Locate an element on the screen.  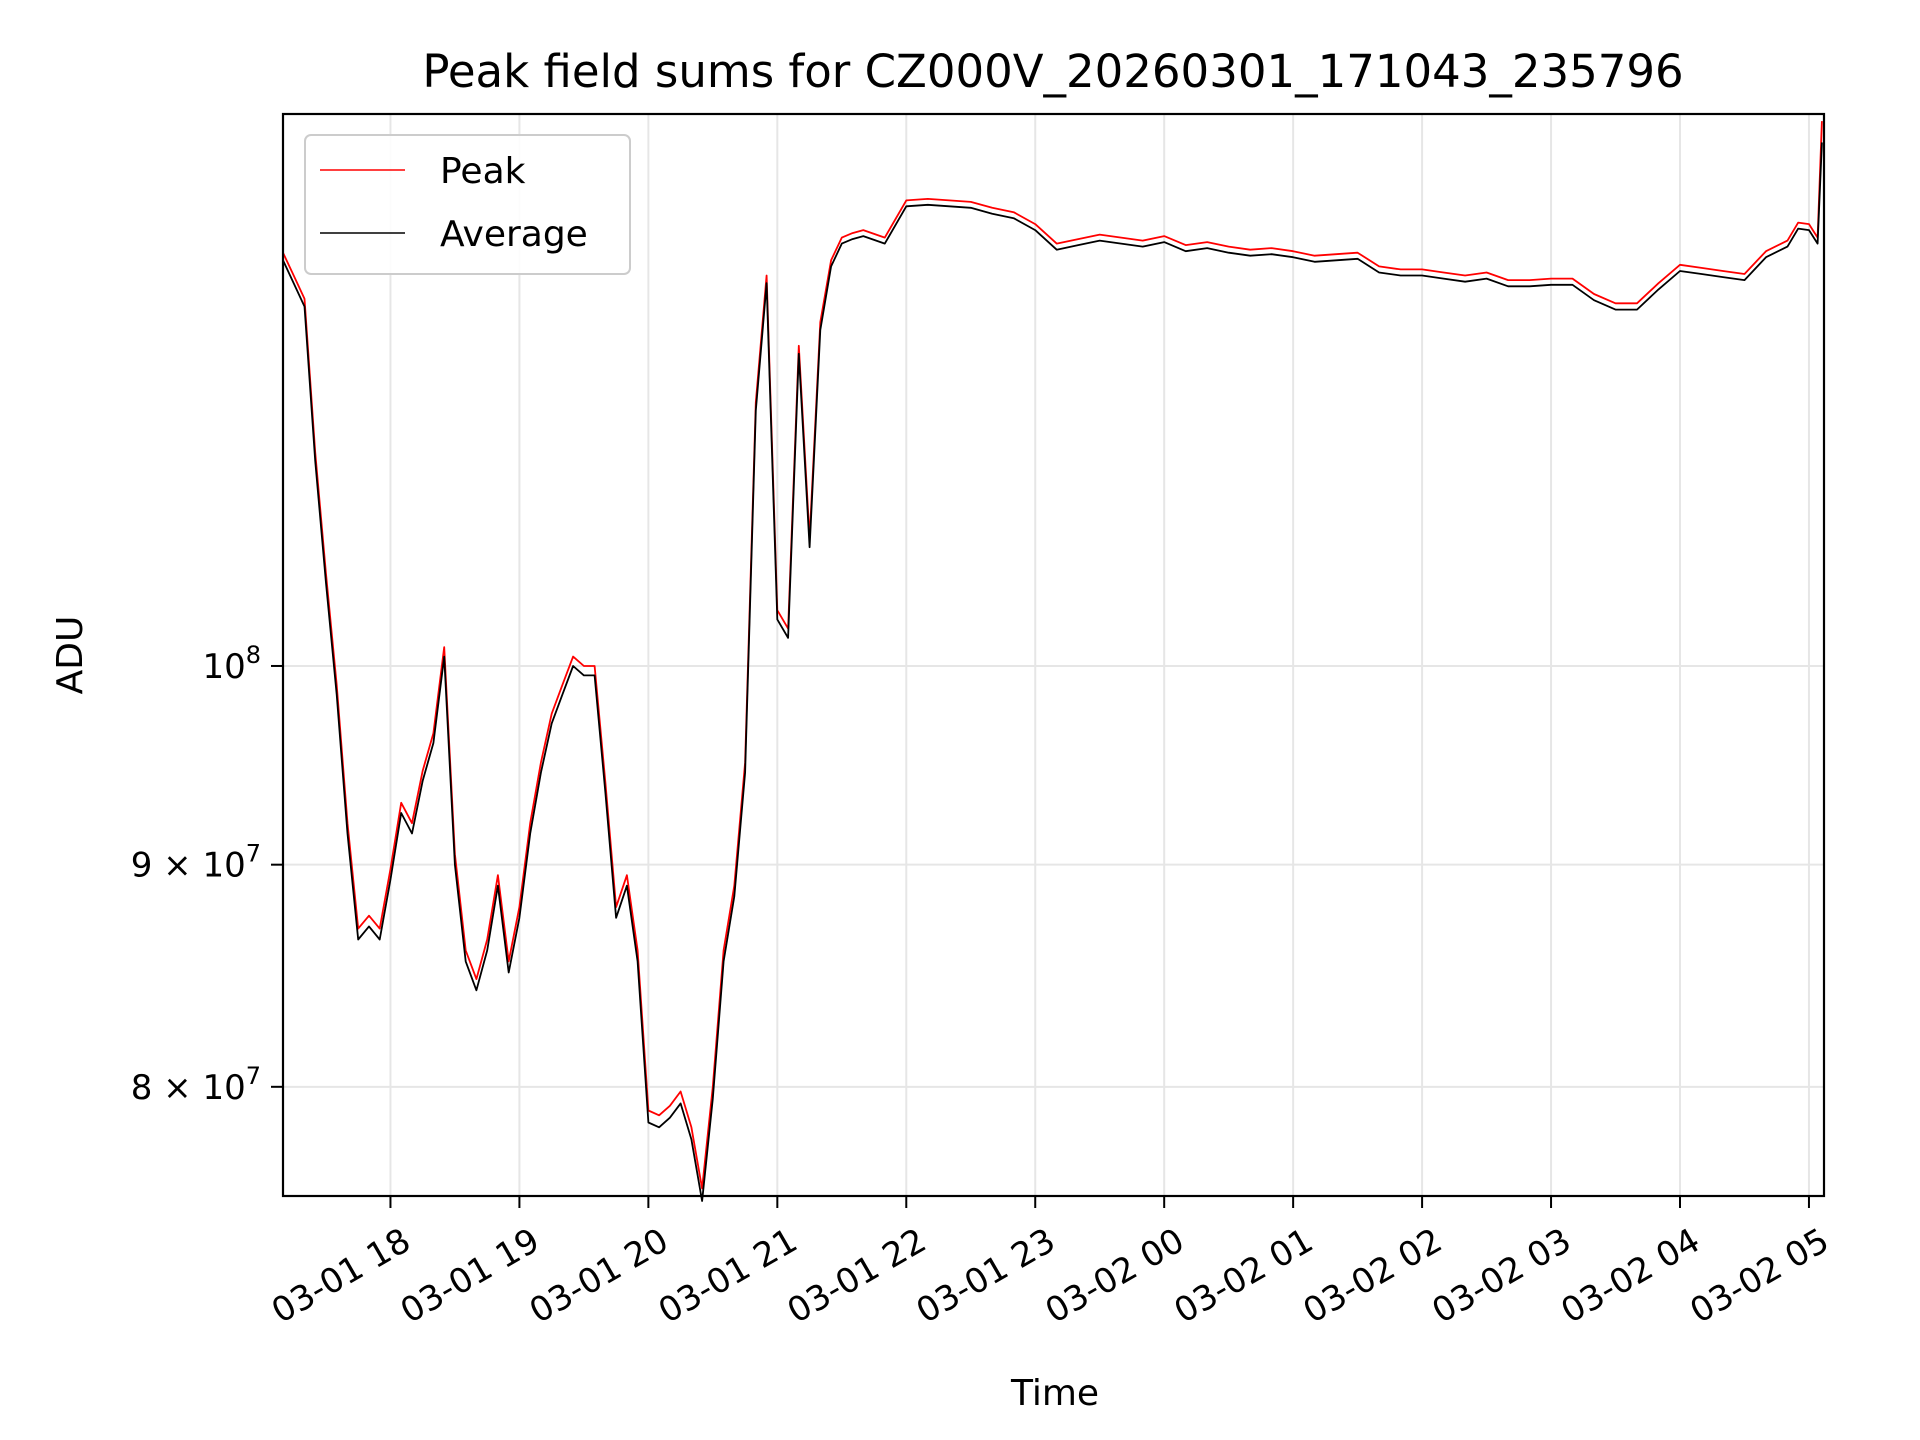
x-tick-label: 03-02 05 is located at coordinates (1759, 1276).